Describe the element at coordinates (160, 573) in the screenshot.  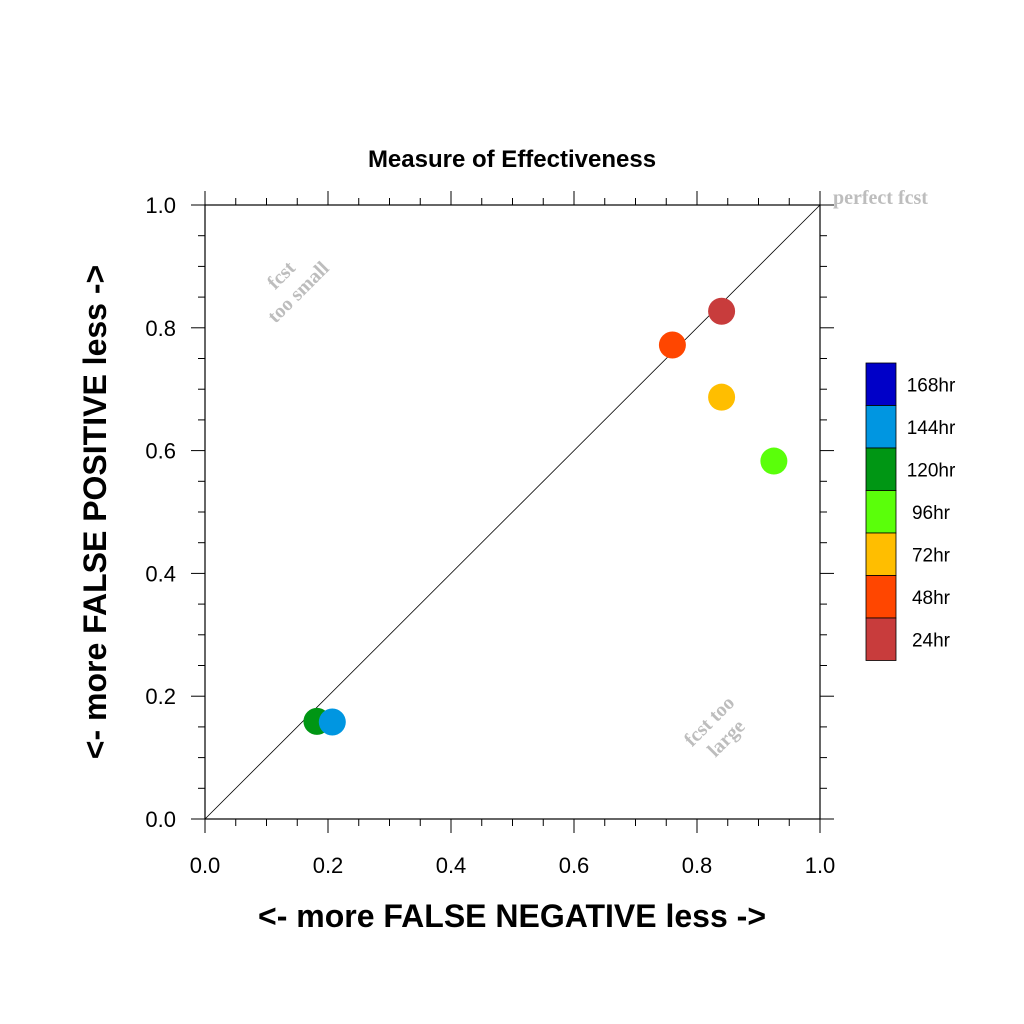
I see `y-tick-label: 0.4` at that location.